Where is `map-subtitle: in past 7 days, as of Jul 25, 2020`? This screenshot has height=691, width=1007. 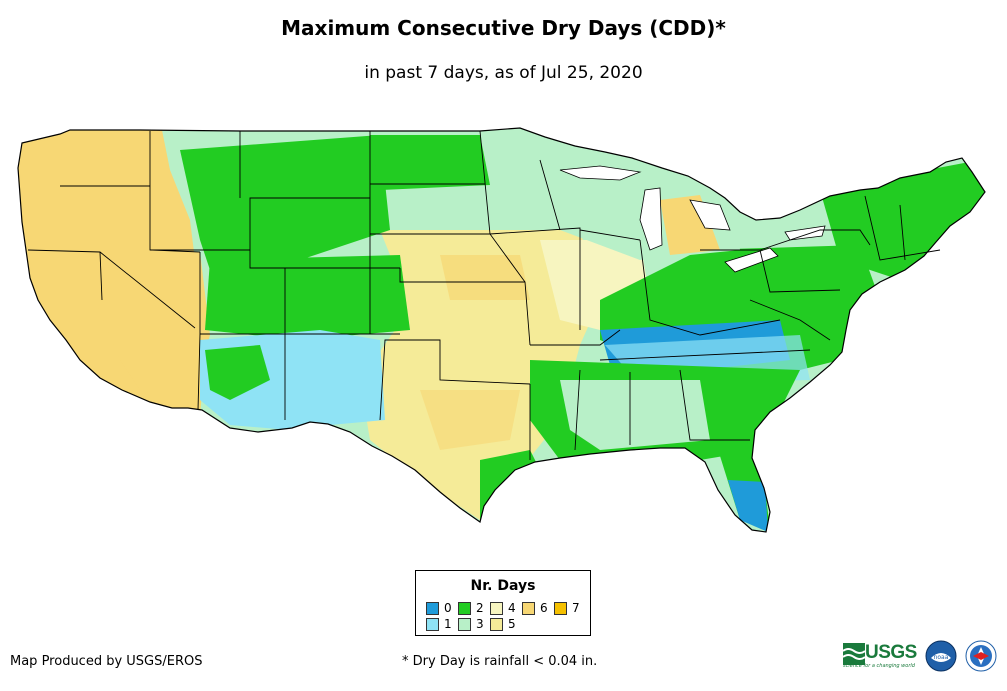 map-subtitle: in past 7 days, as of Jul 25, 2020 is located at coordinates (503, 73).